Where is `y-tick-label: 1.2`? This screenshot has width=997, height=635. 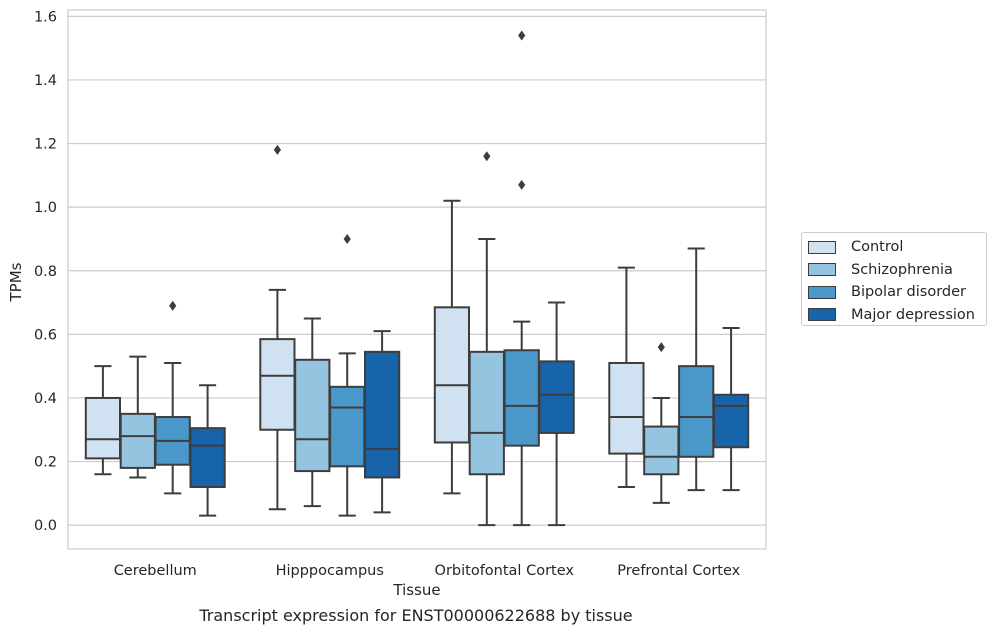
y-tick-label: 1.2 is located at coordinates (45, 145).